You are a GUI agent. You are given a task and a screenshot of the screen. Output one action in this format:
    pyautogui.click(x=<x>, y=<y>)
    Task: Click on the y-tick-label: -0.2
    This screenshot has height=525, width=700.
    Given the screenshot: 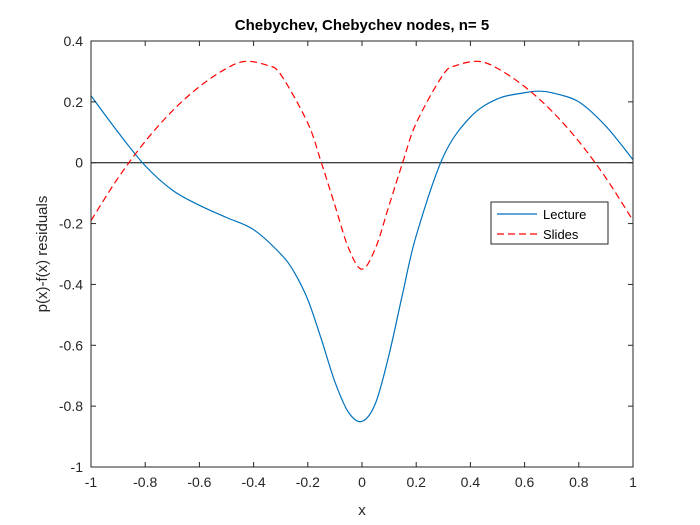 What is the action you would take?
    pyautogui.click(x=71, y=224)
    